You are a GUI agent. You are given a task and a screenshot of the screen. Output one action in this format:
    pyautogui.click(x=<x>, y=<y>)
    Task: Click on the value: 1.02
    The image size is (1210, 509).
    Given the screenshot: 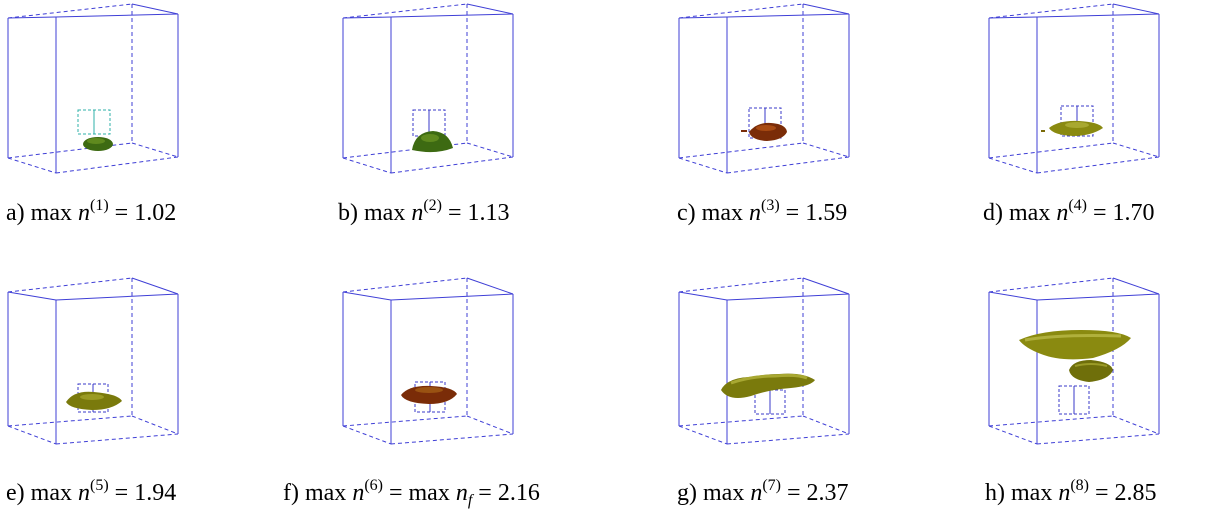 What is the action you would take?
    pyautogui.click(x=155, y=213)
    